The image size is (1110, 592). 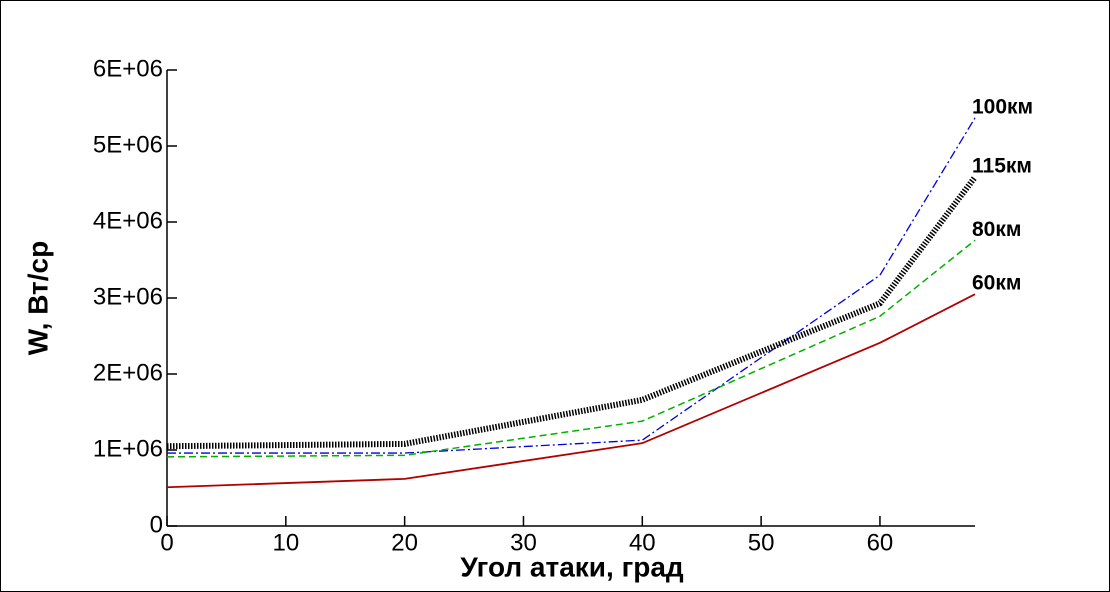 I want to click on x-tick-label: 0, so click(x=166, y=542).